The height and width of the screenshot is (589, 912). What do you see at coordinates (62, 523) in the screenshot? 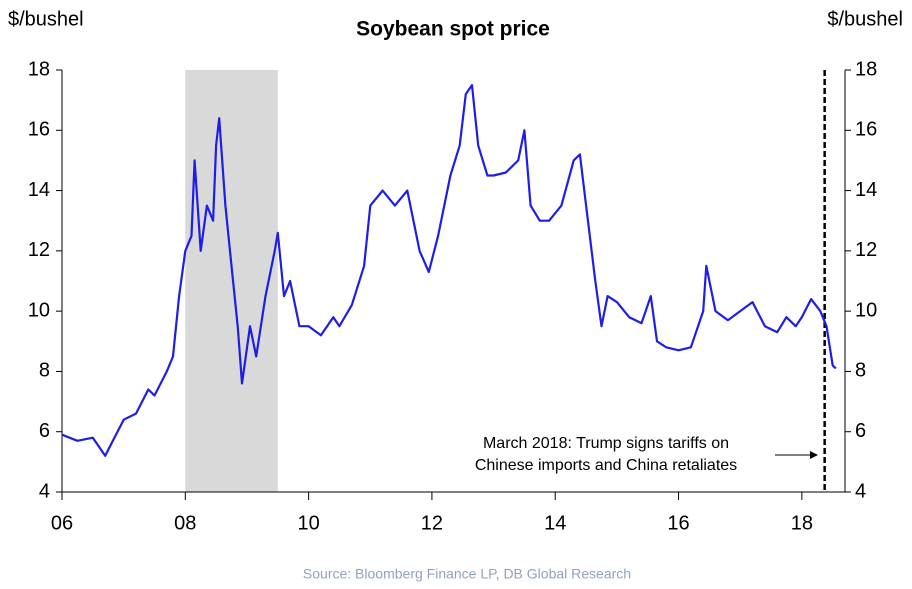
I see `x-tick-label: 06` at bounding box center [62, 523].